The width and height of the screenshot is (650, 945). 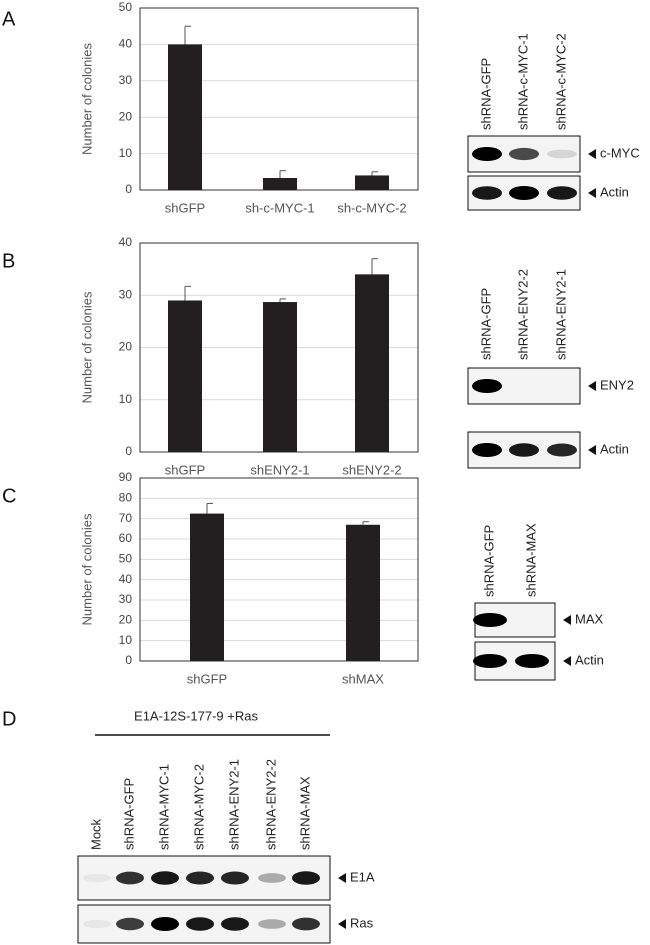 What do you see at coordinates (620, 152) in the screenshot?
I see `row-label: c-MYC` at bounding box center [620, 152].